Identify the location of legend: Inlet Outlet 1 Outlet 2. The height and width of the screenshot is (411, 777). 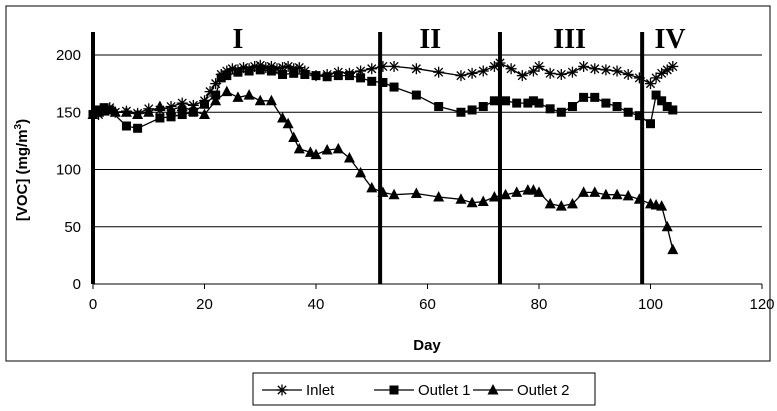
(416, 390).